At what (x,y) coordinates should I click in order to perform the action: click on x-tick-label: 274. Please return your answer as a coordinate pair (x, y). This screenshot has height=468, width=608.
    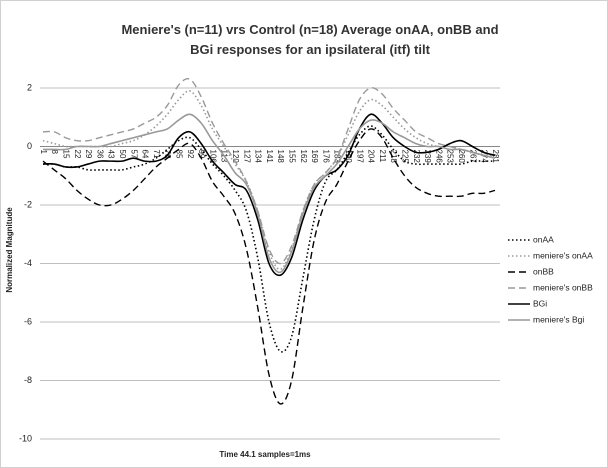
    Looking at the image, I should click on (484, 157).